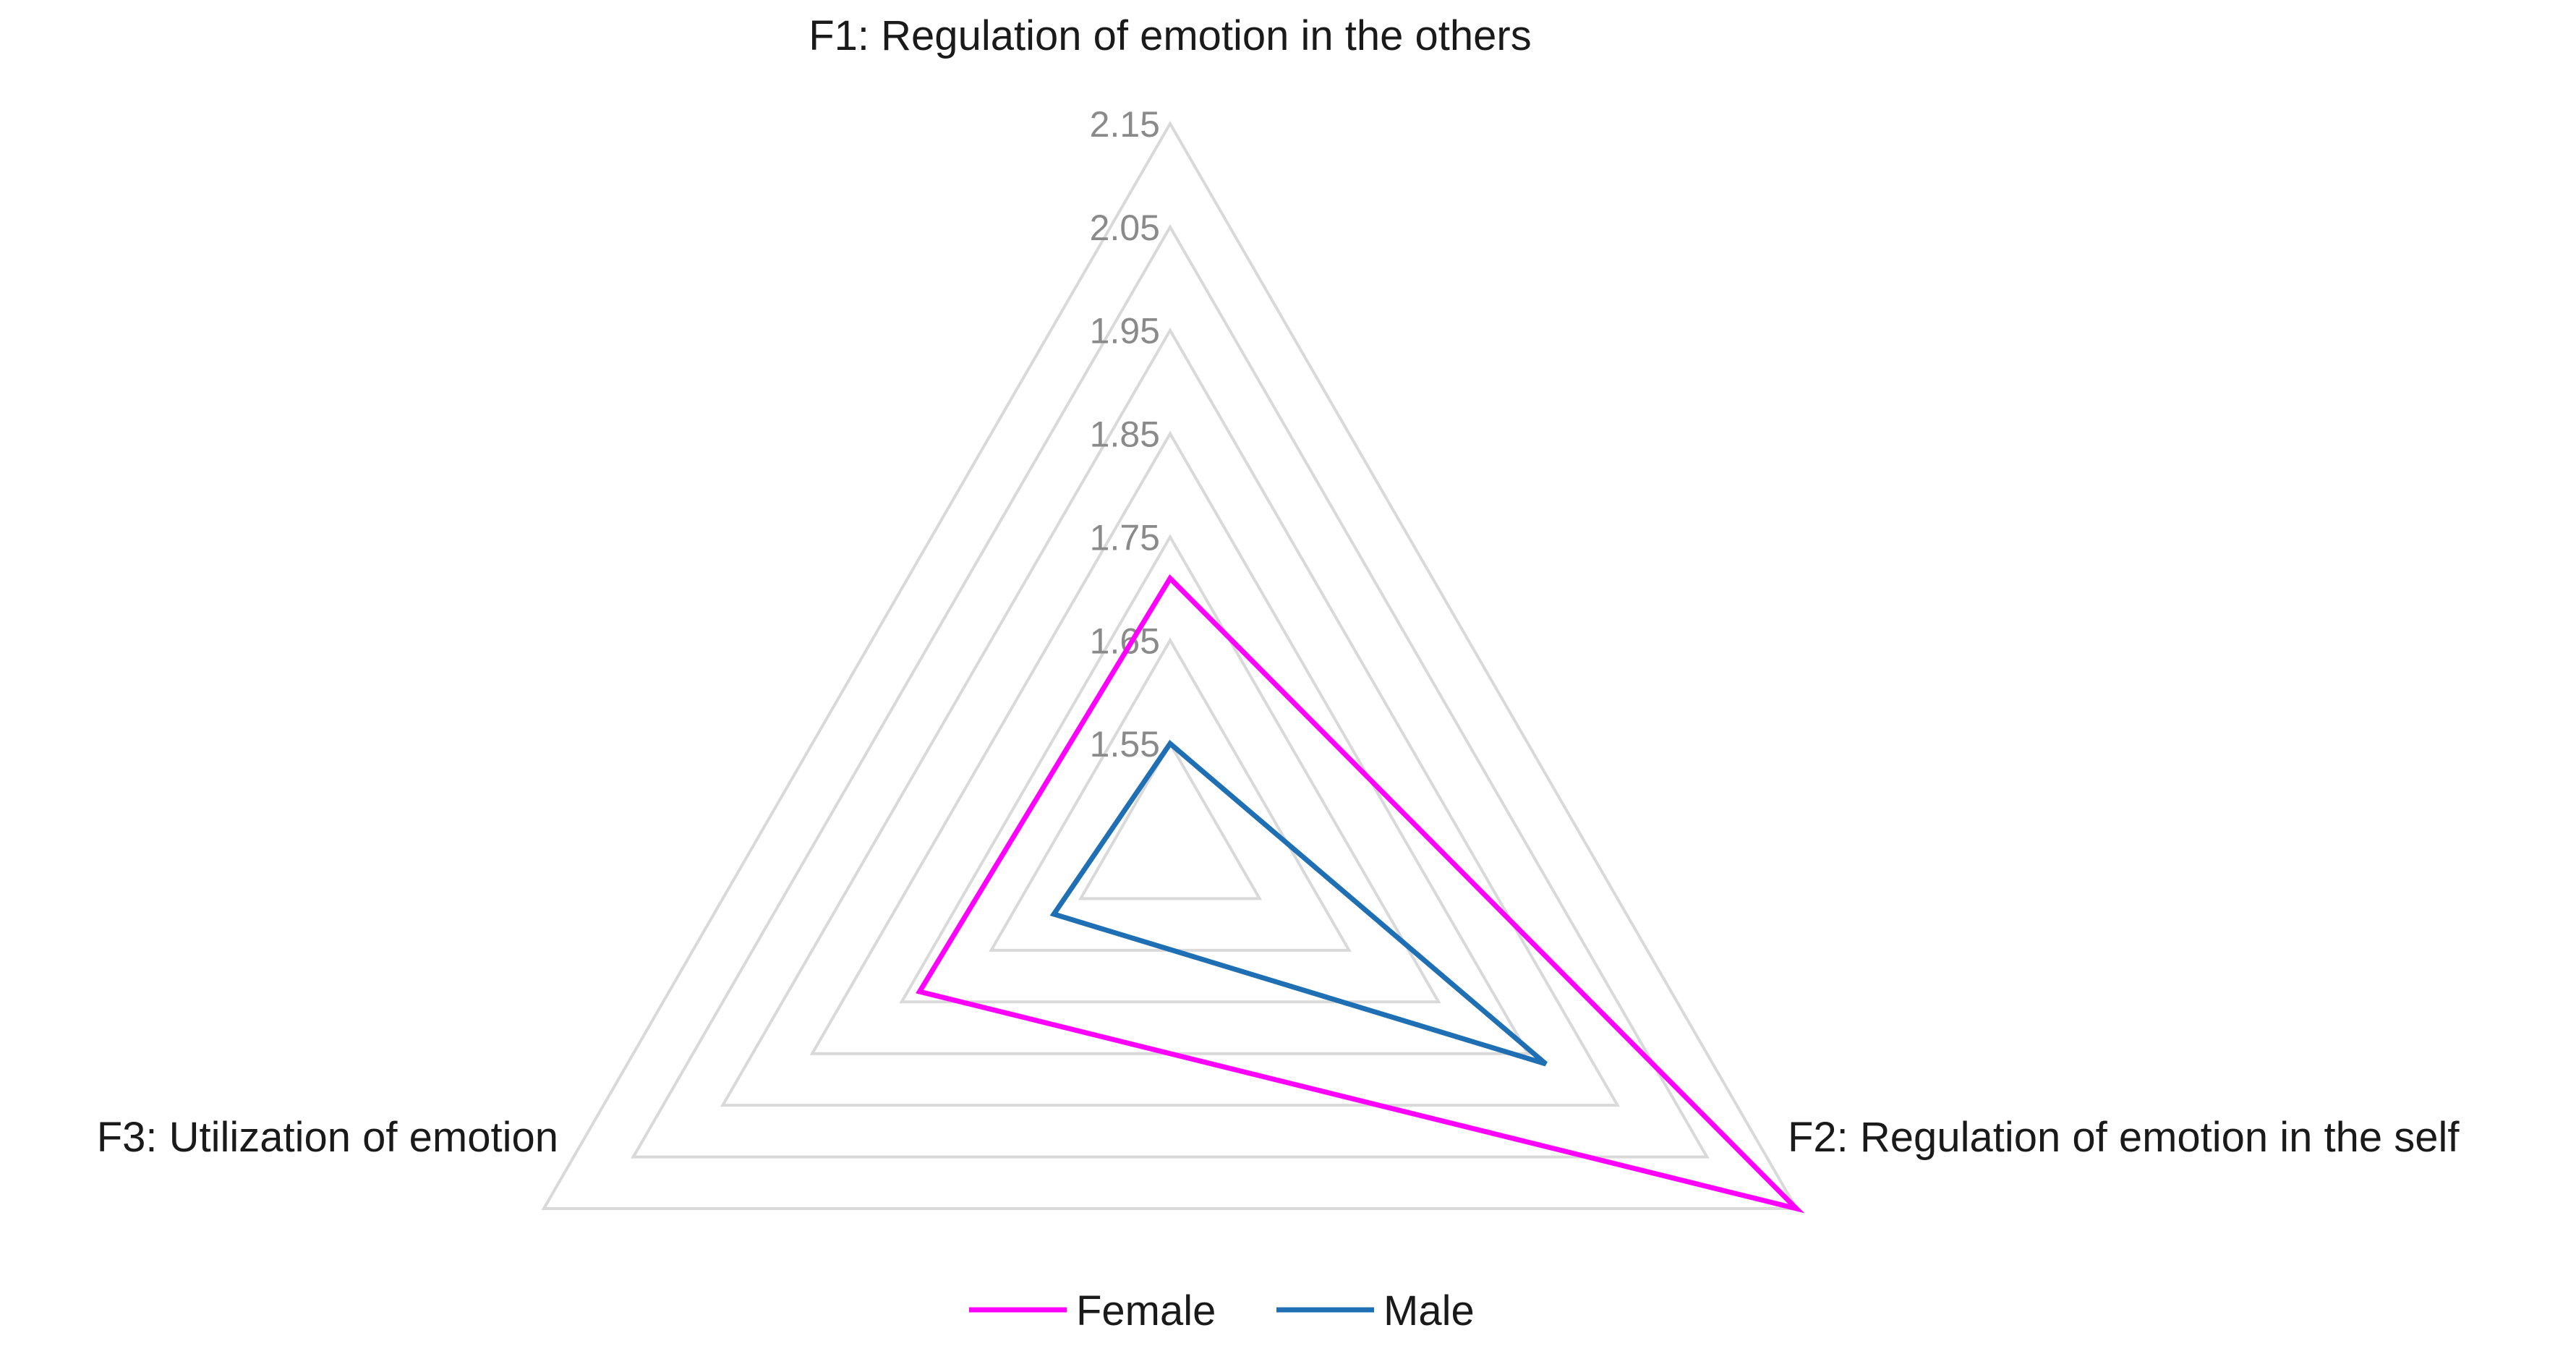  Describe the element at coordinates (327, 1137) in the screenshot. I see `axis-label-f3: F3: Utilization of emotion` at that location.